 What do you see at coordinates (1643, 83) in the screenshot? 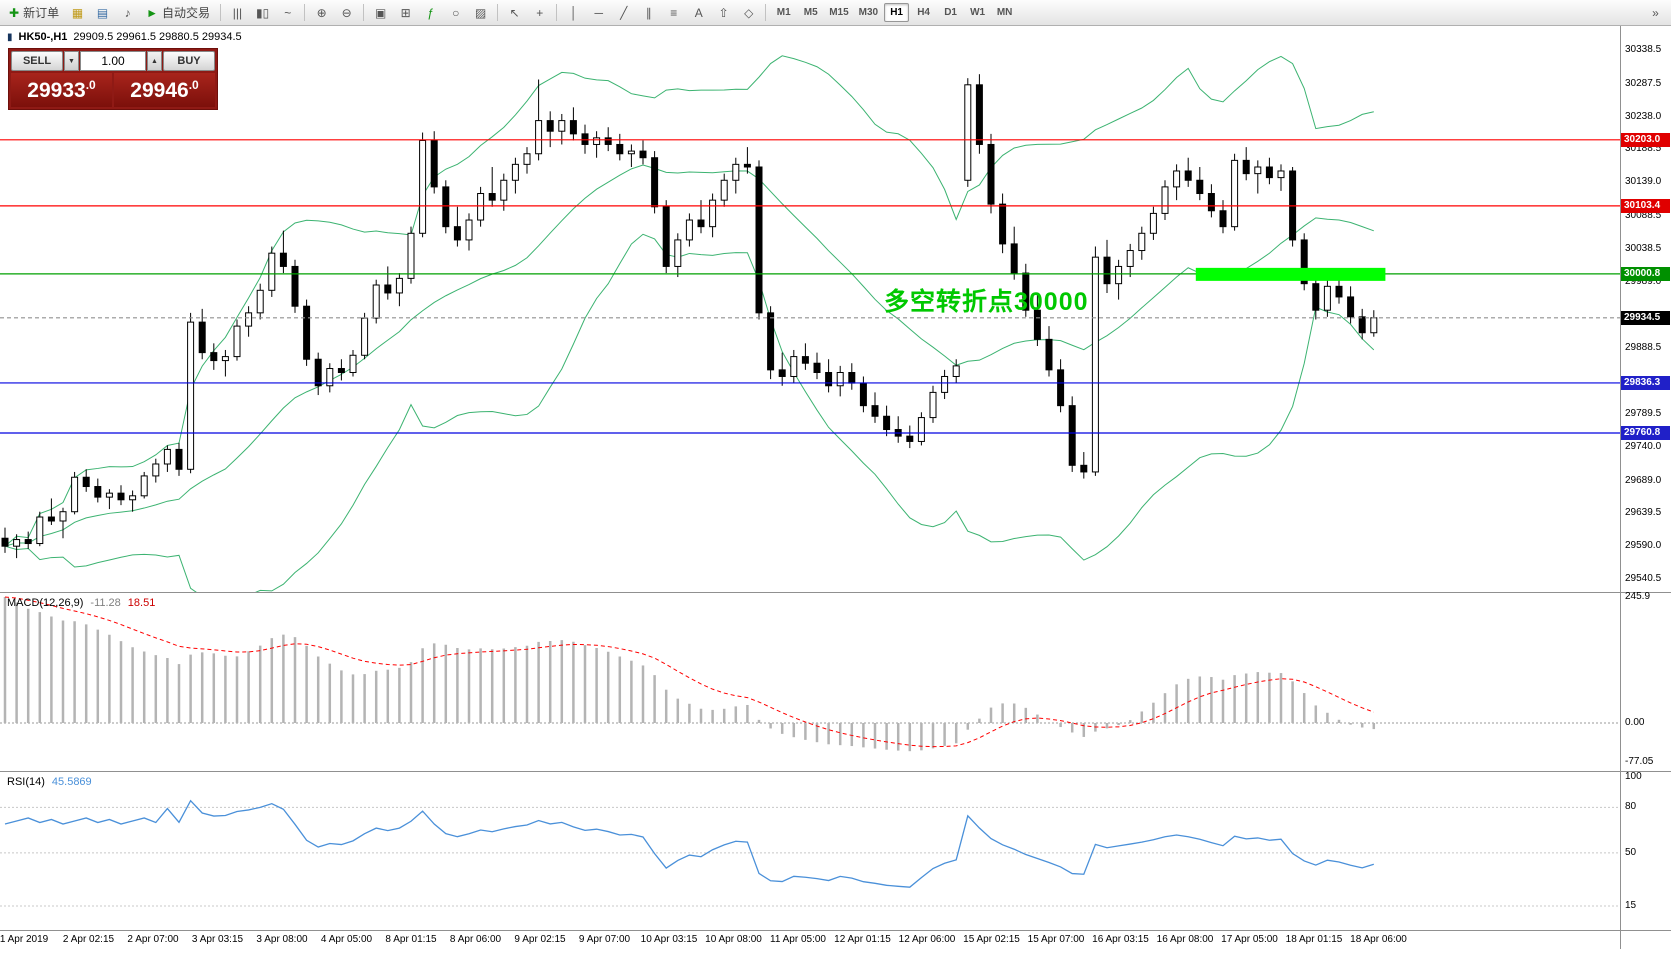
I see `price-tick: 30287.5` at bounding box center [1643, 83].